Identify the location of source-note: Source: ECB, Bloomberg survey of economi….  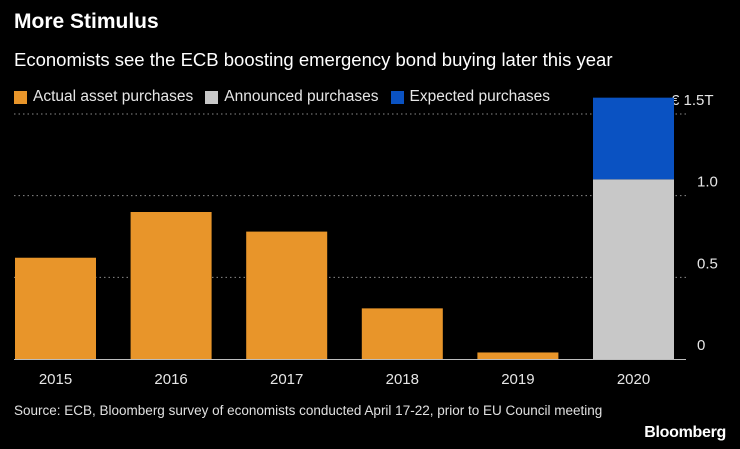
(308, 410).